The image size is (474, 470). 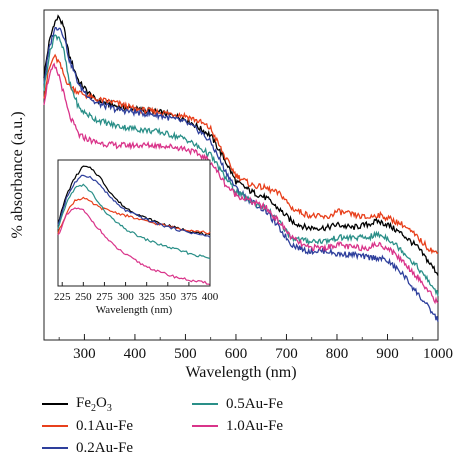 I want to click on legend-swatch-0.5au-fe, so click(x=205, y=404).